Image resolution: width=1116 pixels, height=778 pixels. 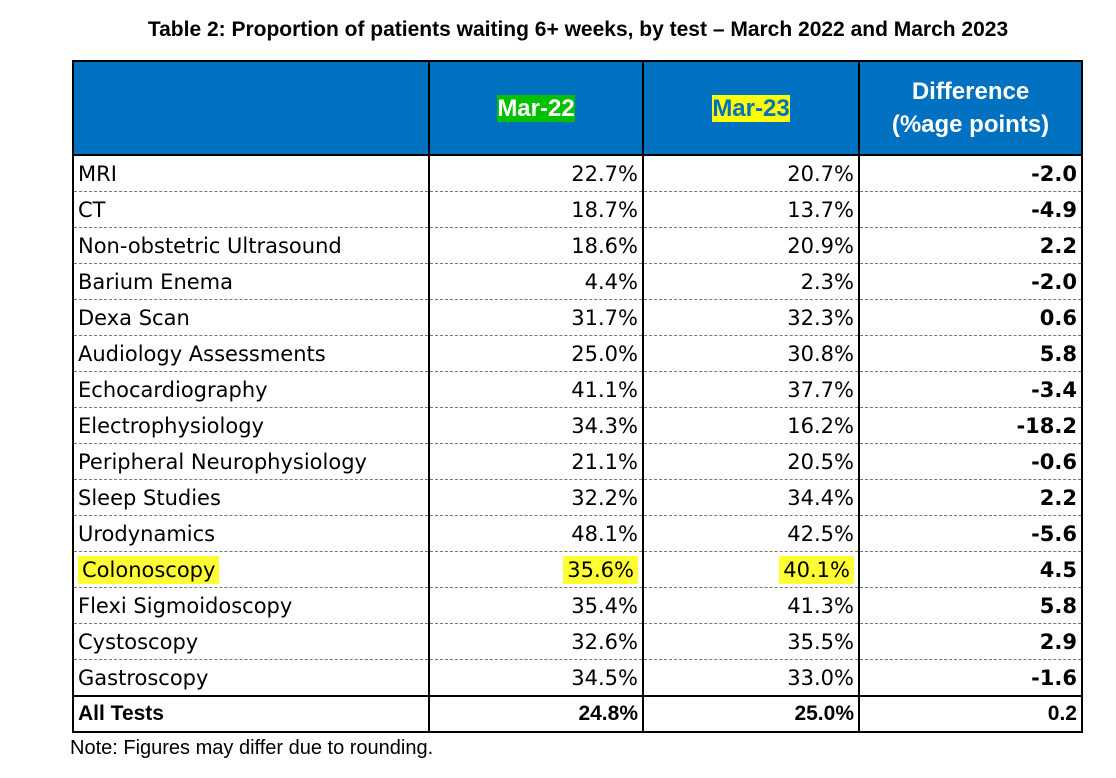 What do you see at coordinates (751, 461) in the screenshot?
I see `cell-mar-23: 20.5%` at bounding box center [751, 461].